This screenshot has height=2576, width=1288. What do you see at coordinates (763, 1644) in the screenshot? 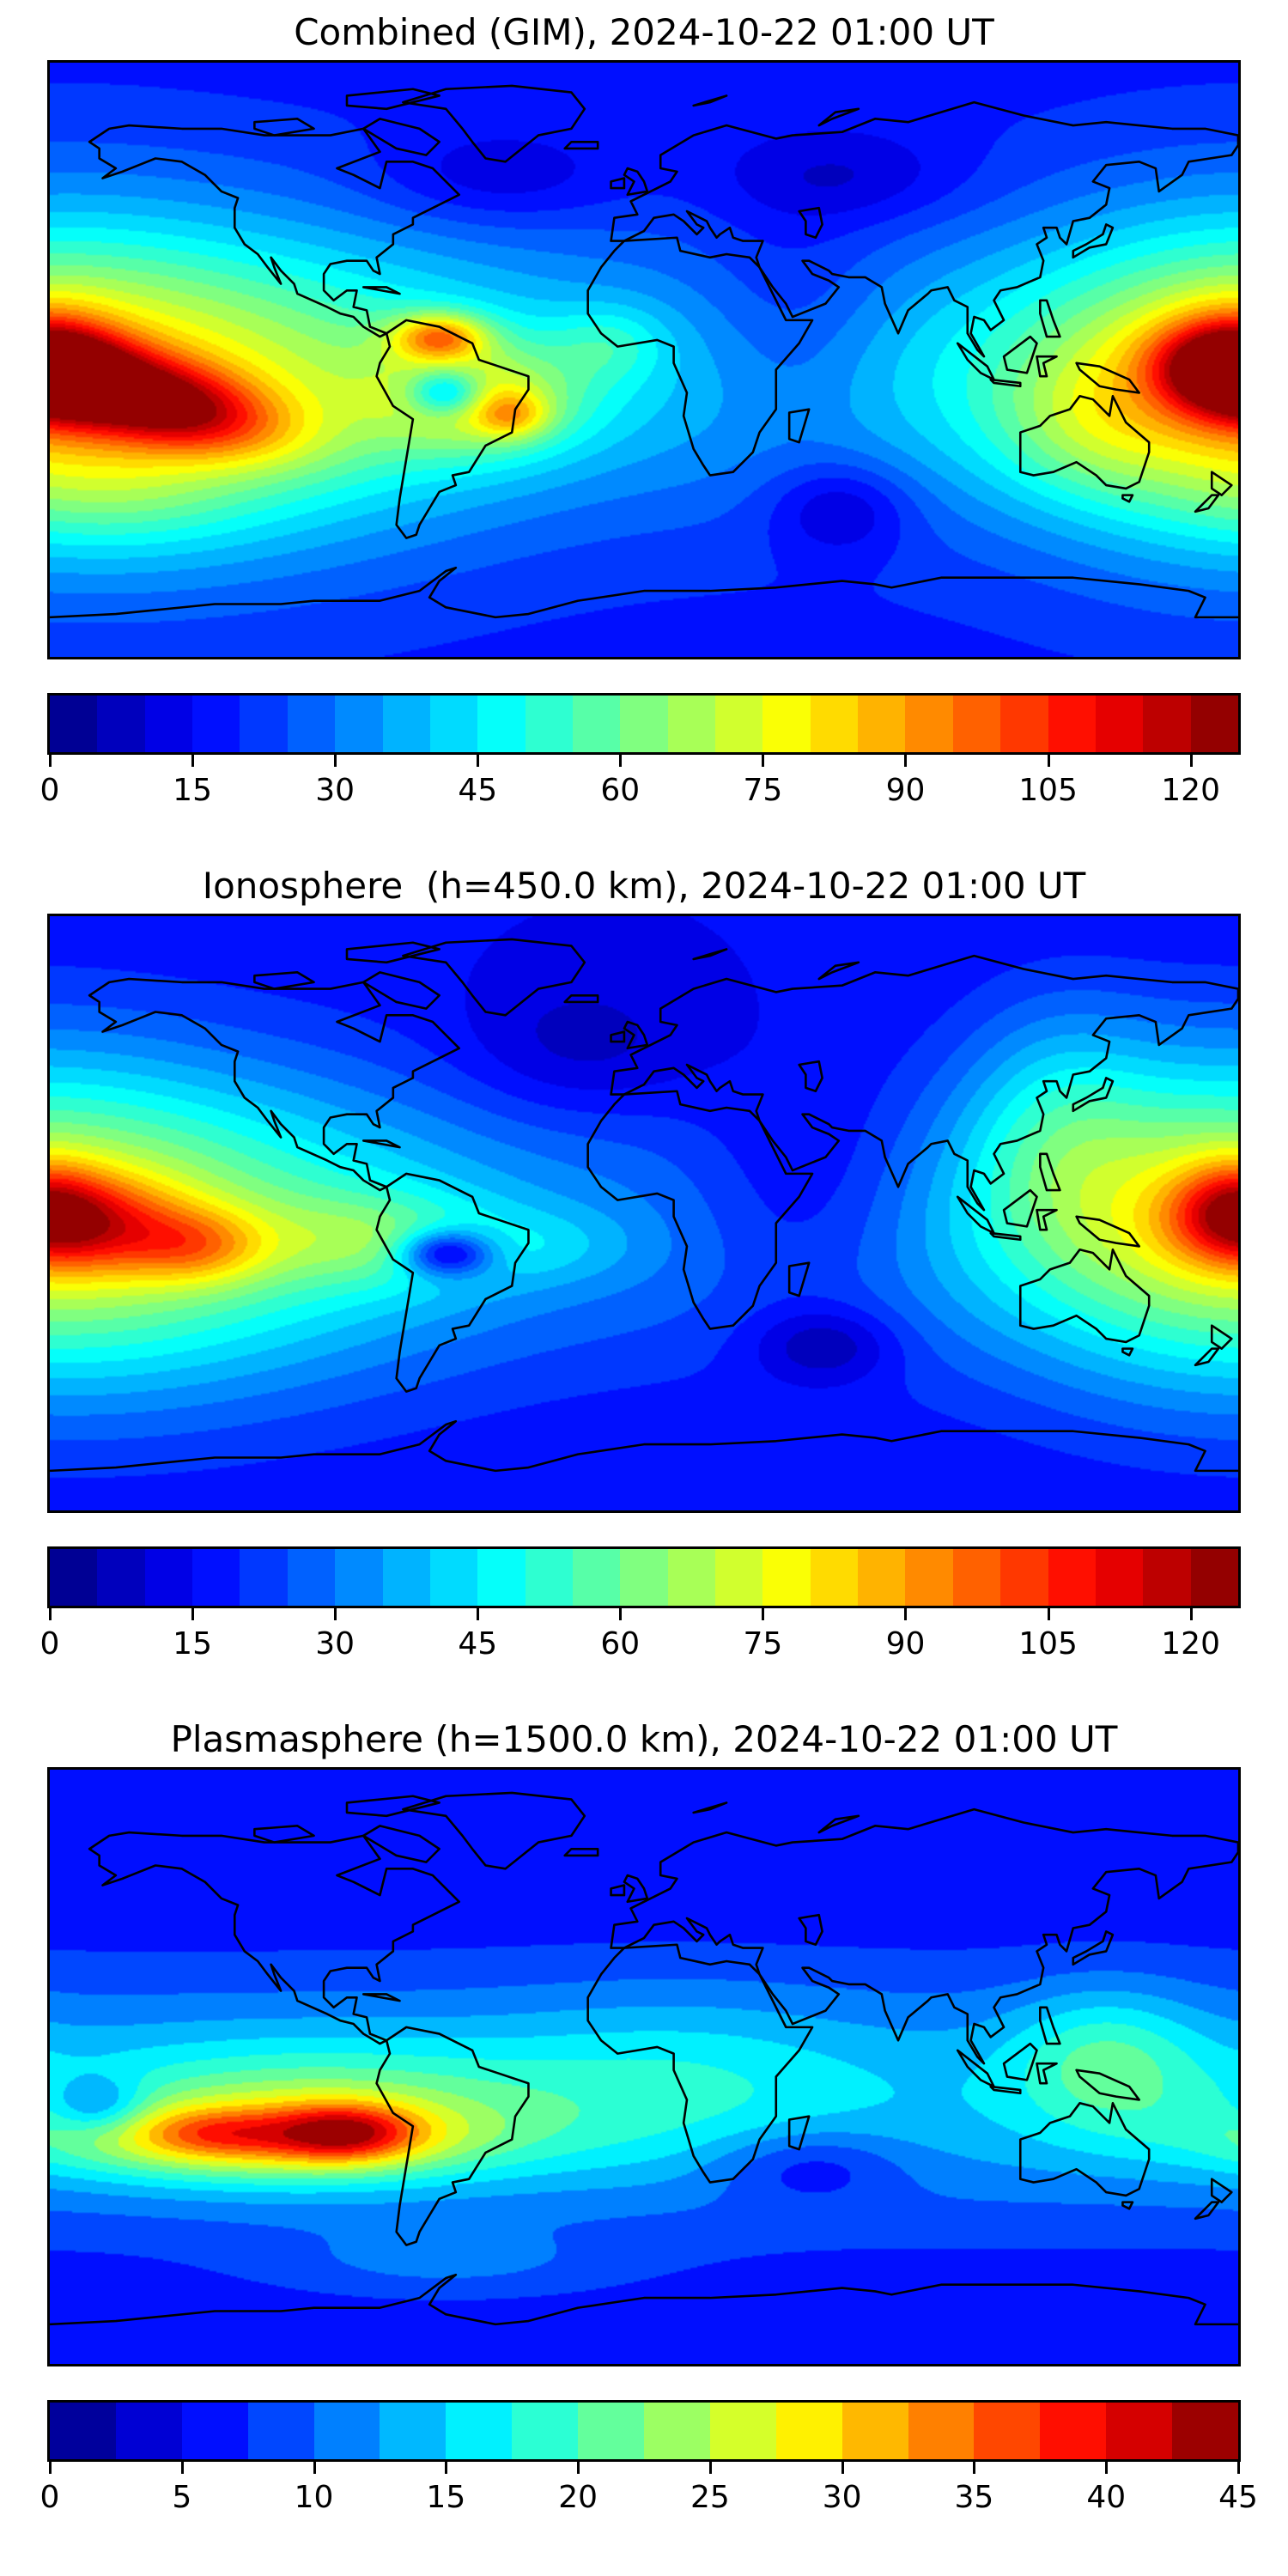
I see `colorbar-tick-label: 75` at bounding box center [763, 1644].